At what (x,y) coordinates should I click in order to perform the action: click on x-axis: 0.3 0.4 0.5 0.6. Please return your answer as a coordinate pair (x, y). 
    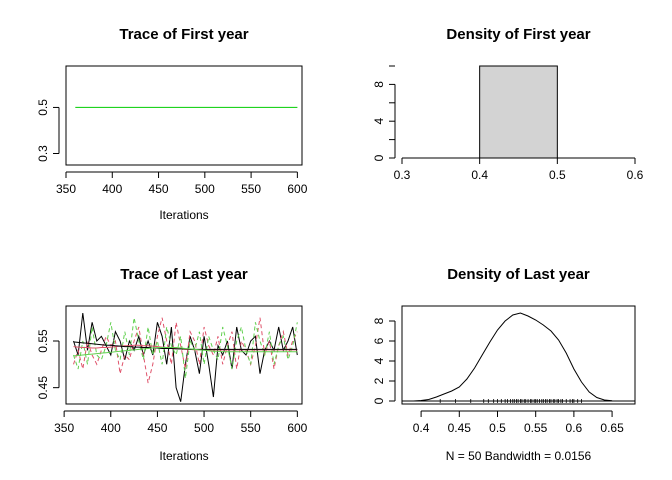
    Looking at the image, I should click on (519, 169).